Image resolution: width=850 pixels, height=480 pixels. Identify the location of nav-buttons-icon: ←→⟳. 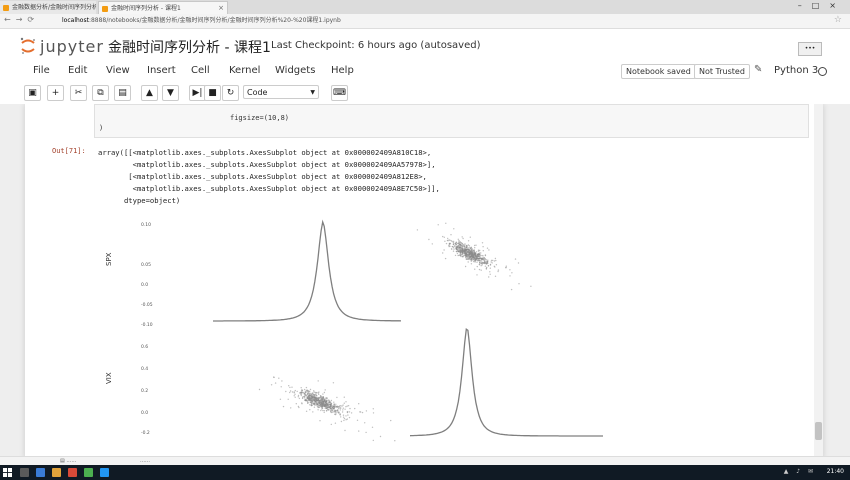
(22, 19).